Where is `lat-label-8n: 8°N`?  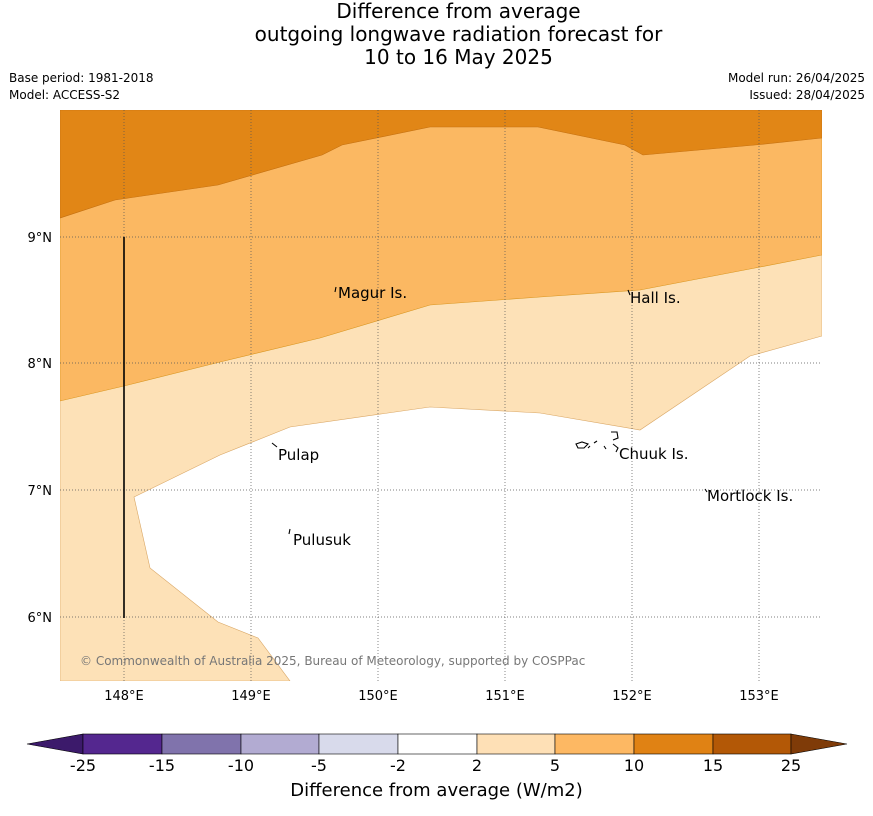
lat-label-8n: 8°N is located at coordinates (40, 364).